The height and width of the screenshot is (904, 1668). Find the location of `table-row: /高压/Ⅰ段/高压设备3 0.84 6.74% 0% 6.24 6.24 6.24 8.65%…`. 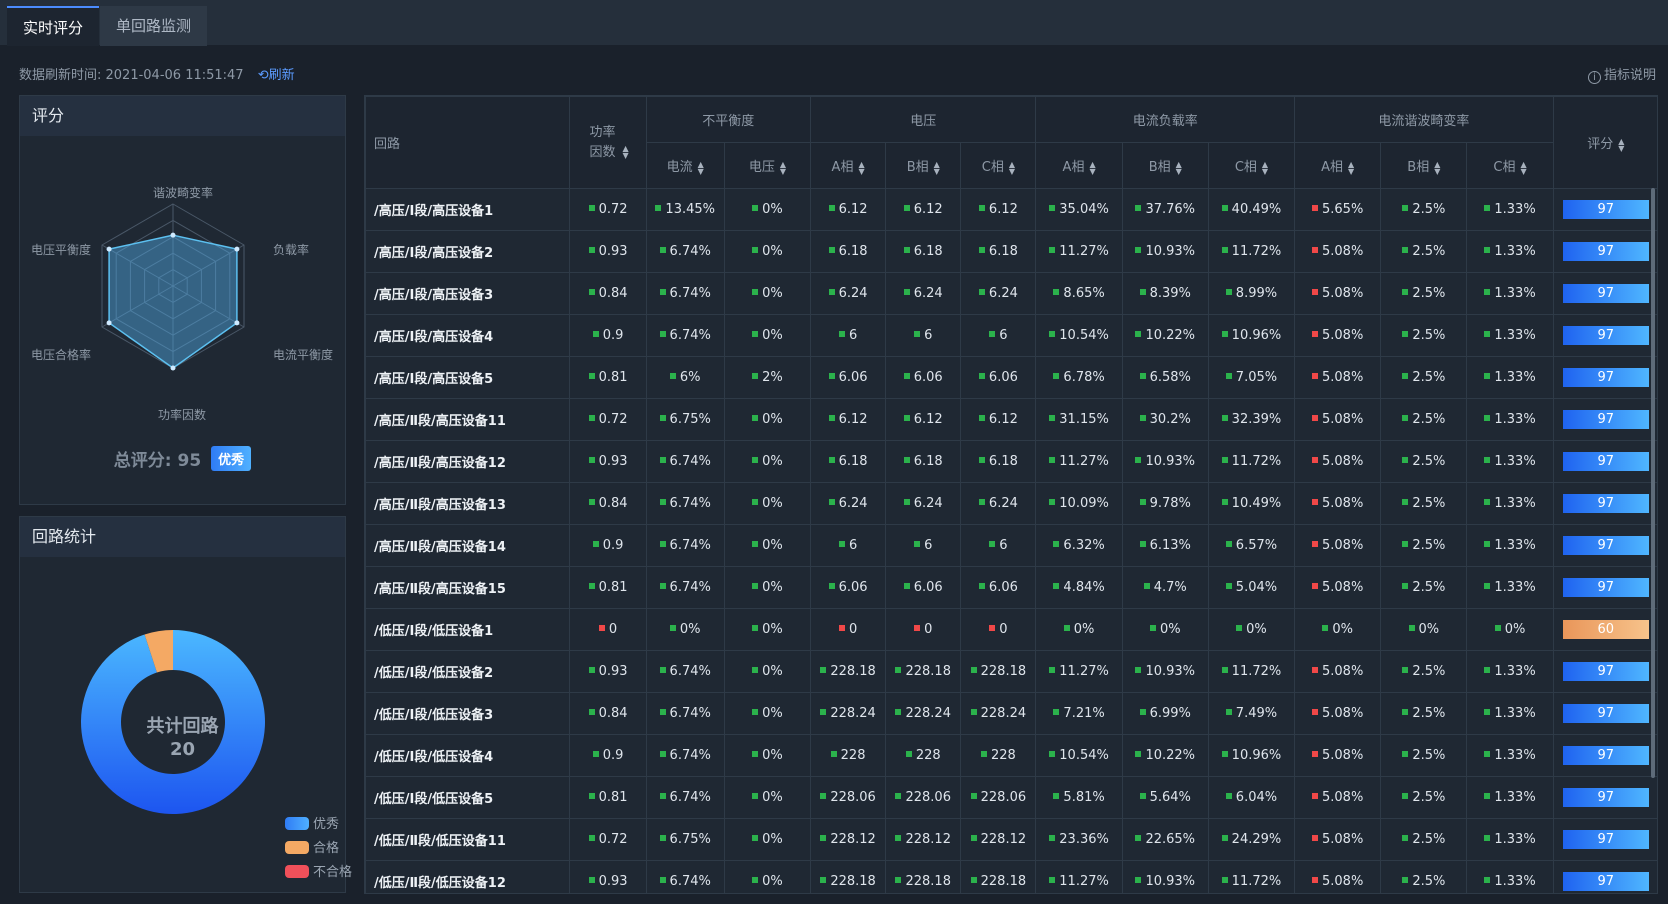

table-row: /高压/Ⅰ段/高压设备3 0.84 6.74% 0% 6.24 6.24 6.24 8.65%… is located at coordinates (1011, 293).